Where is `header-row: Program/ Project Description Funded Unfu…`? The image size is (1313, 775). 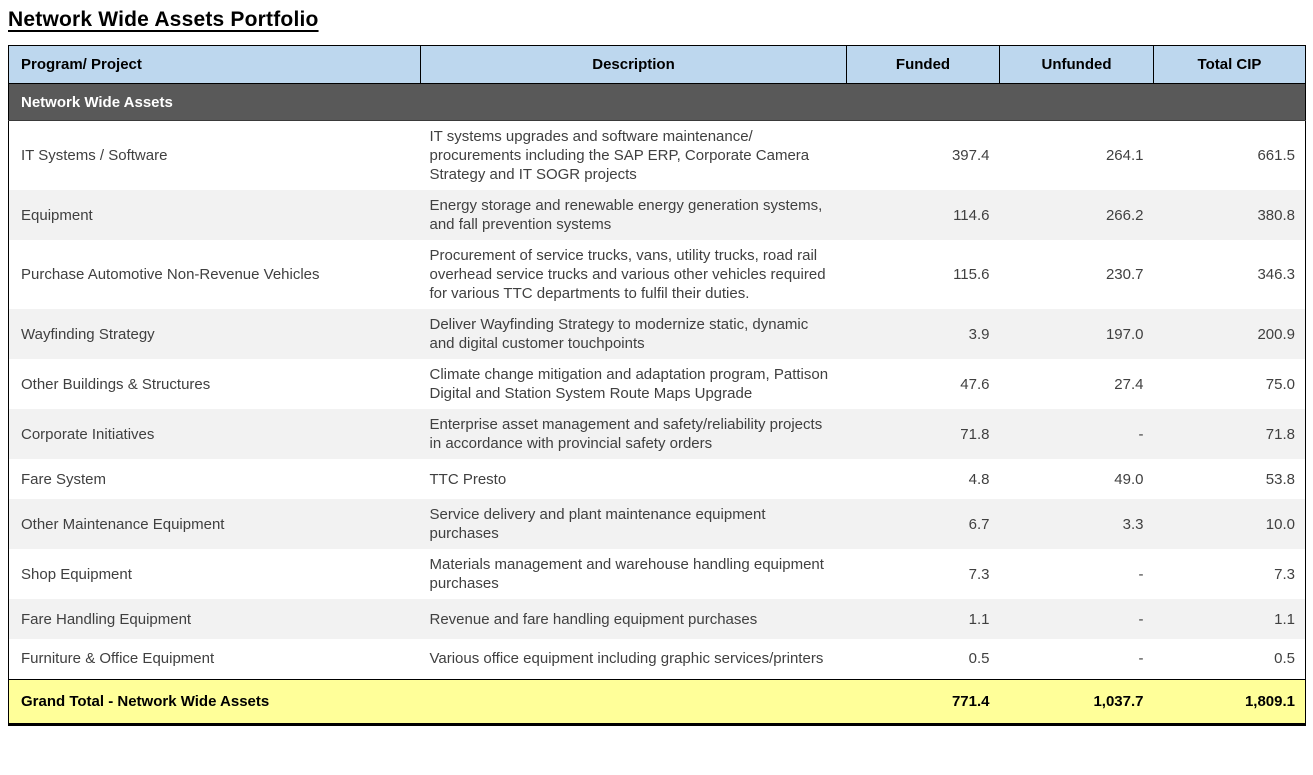 header-row: Program/ Project Description Funded Unfu… is located at coordinates (657, 64).